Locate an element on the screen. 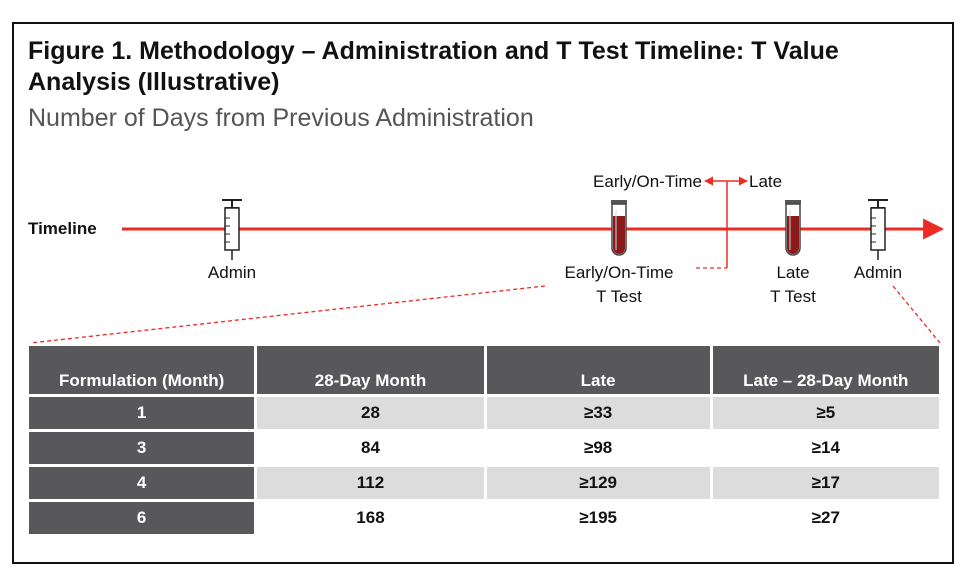  cell-formulation: 1 is located at coordinates (142, 413).